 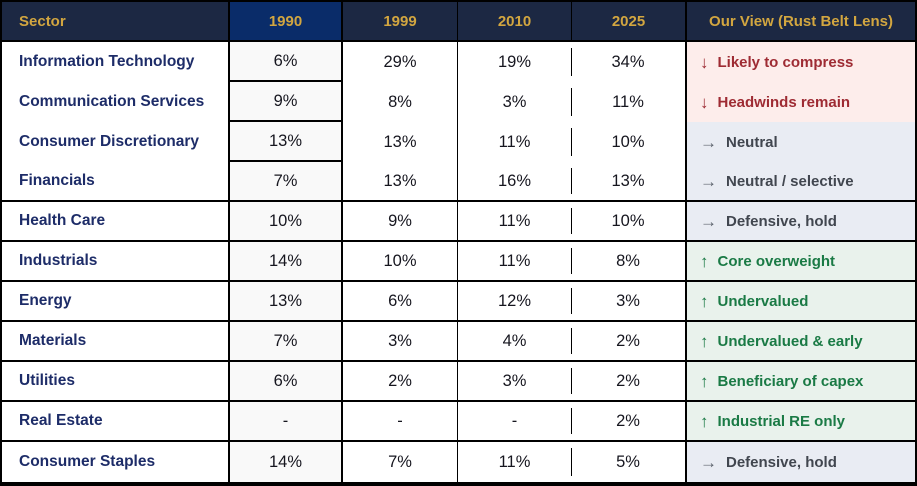 I want to click on view-cell: ↓ Likely to compress, so click(x=800, y=62).